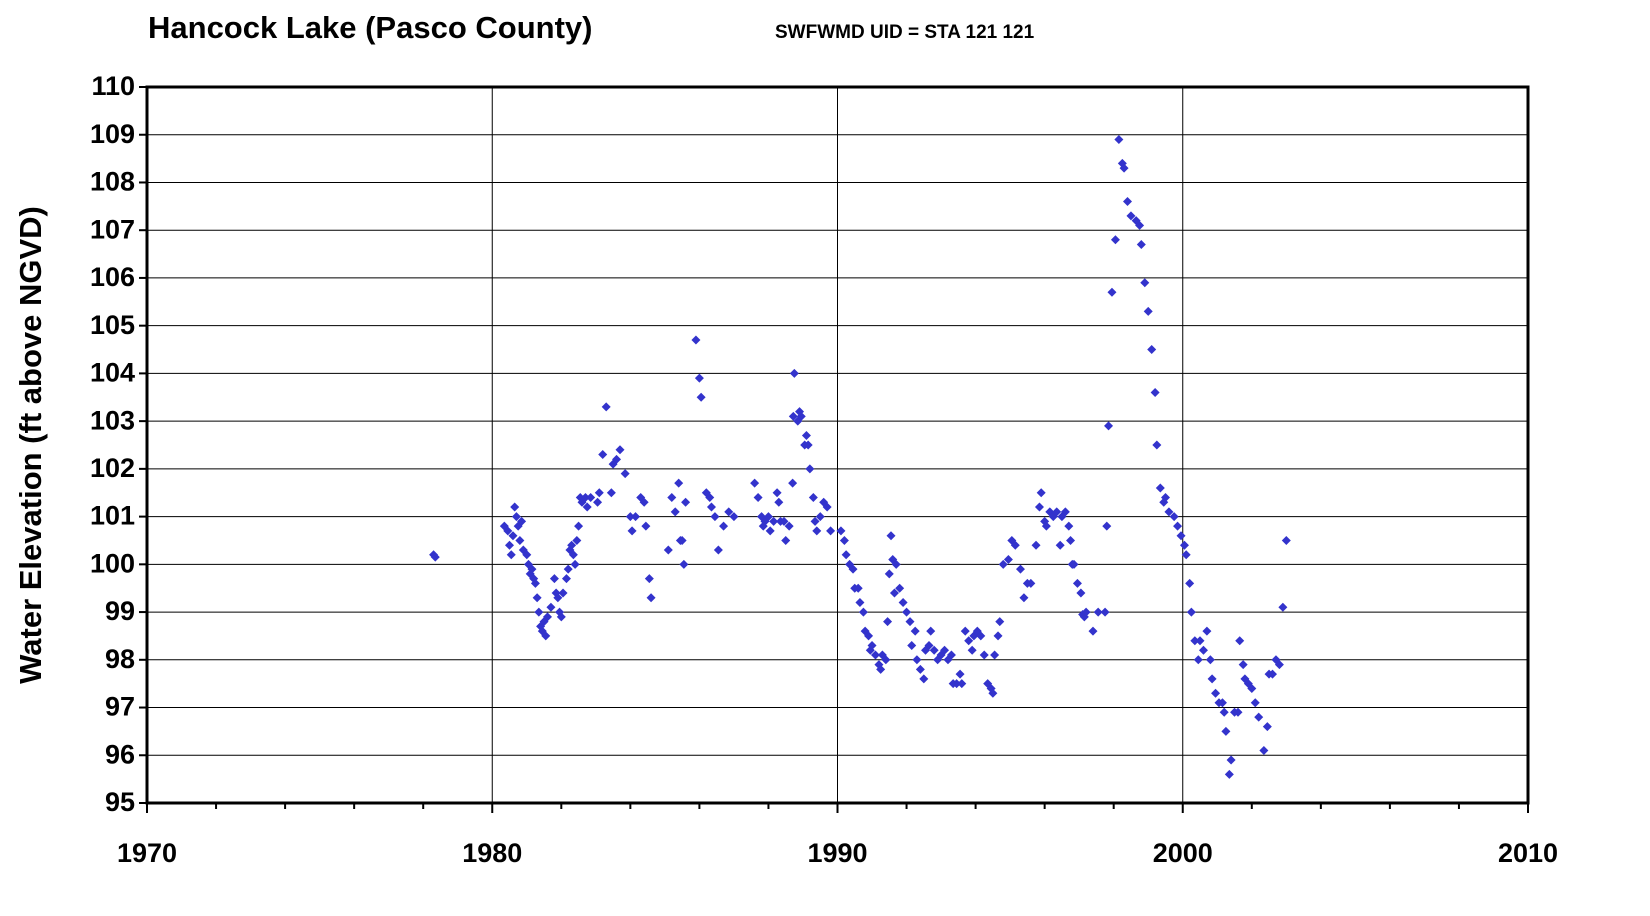 The width and height of the screenshot is (1650, 916). Describe the element at coordinates (112, 182) in the screenshot. I see `y-tick-label: 108` at that location.